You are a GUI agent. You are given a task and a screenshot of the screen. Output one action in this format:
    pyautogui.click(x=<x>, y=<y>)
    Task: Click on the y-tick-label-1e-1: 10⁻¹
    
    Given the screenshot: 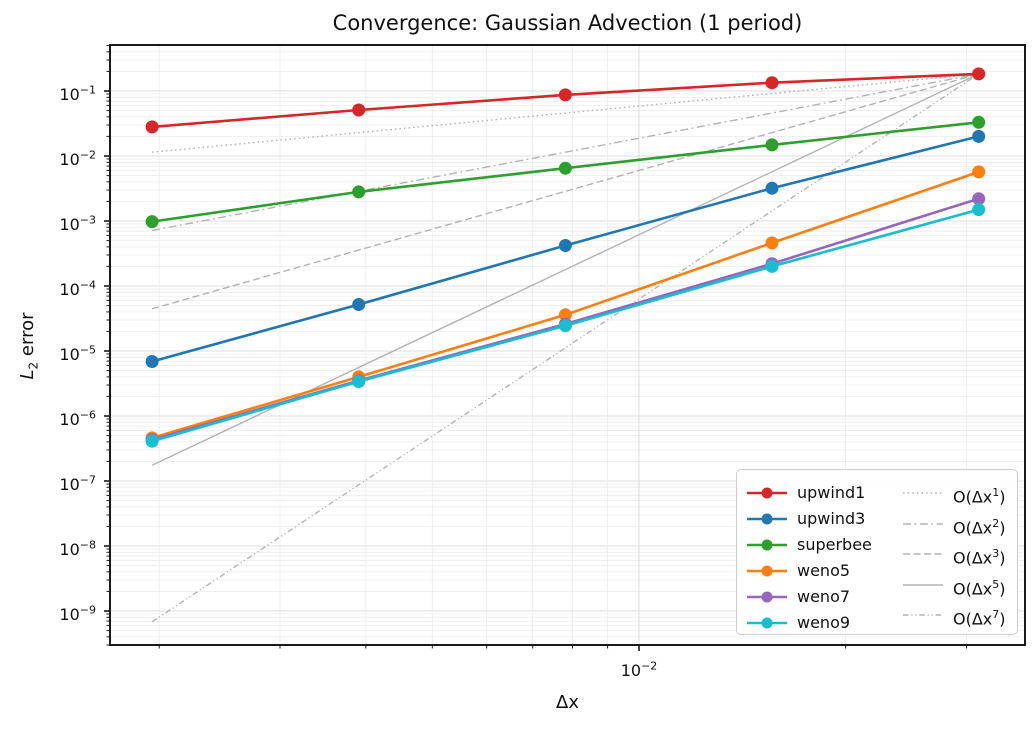 What is the action you would take?
    pyautogui.click(x=77, y=94)
    